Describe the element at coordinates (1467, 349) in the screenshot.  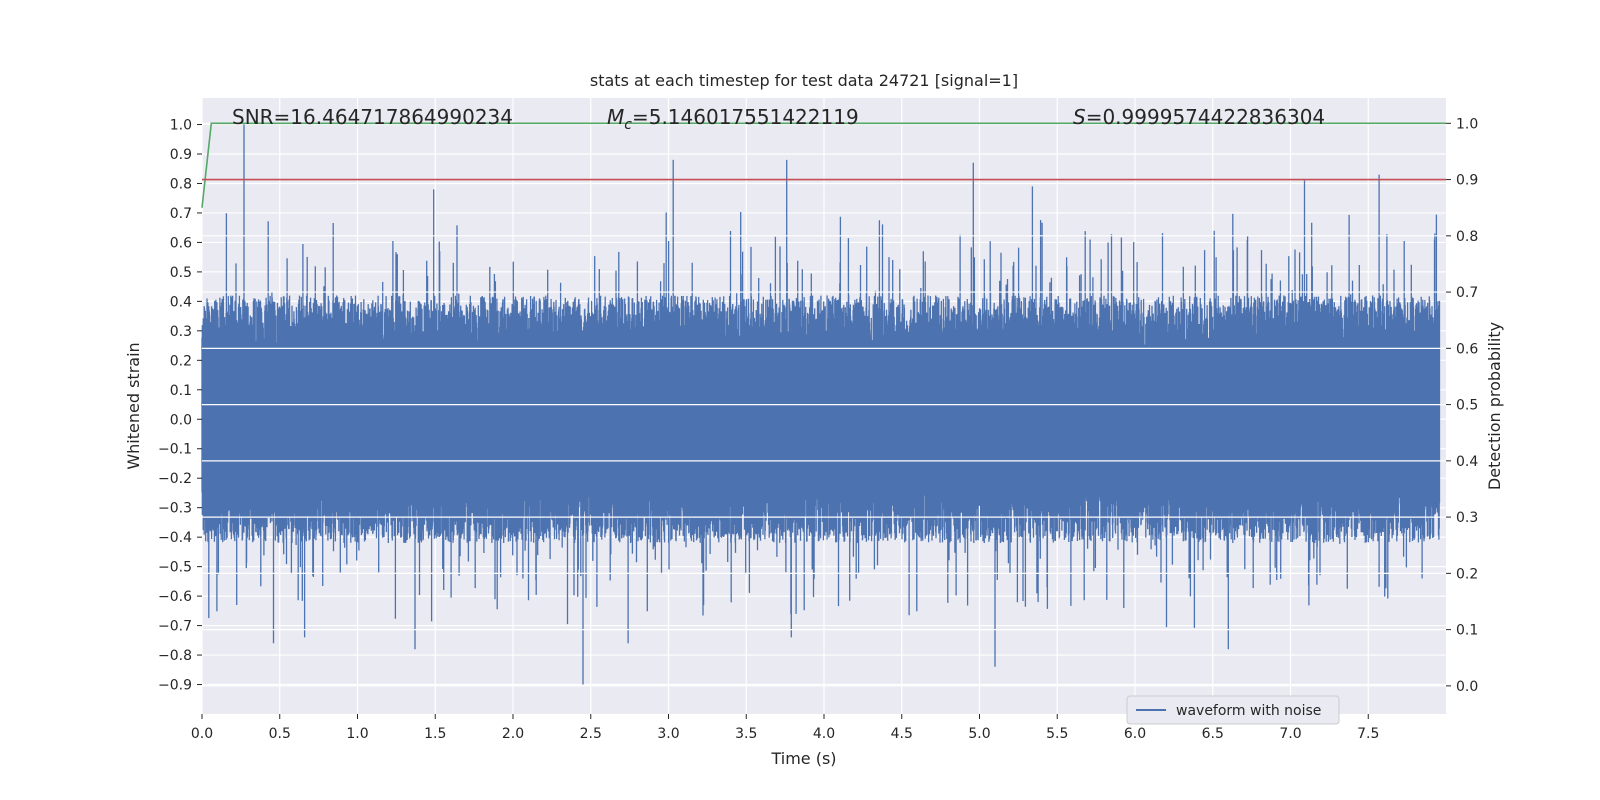
I see `y-right-tick-label: 0.6` at that location.